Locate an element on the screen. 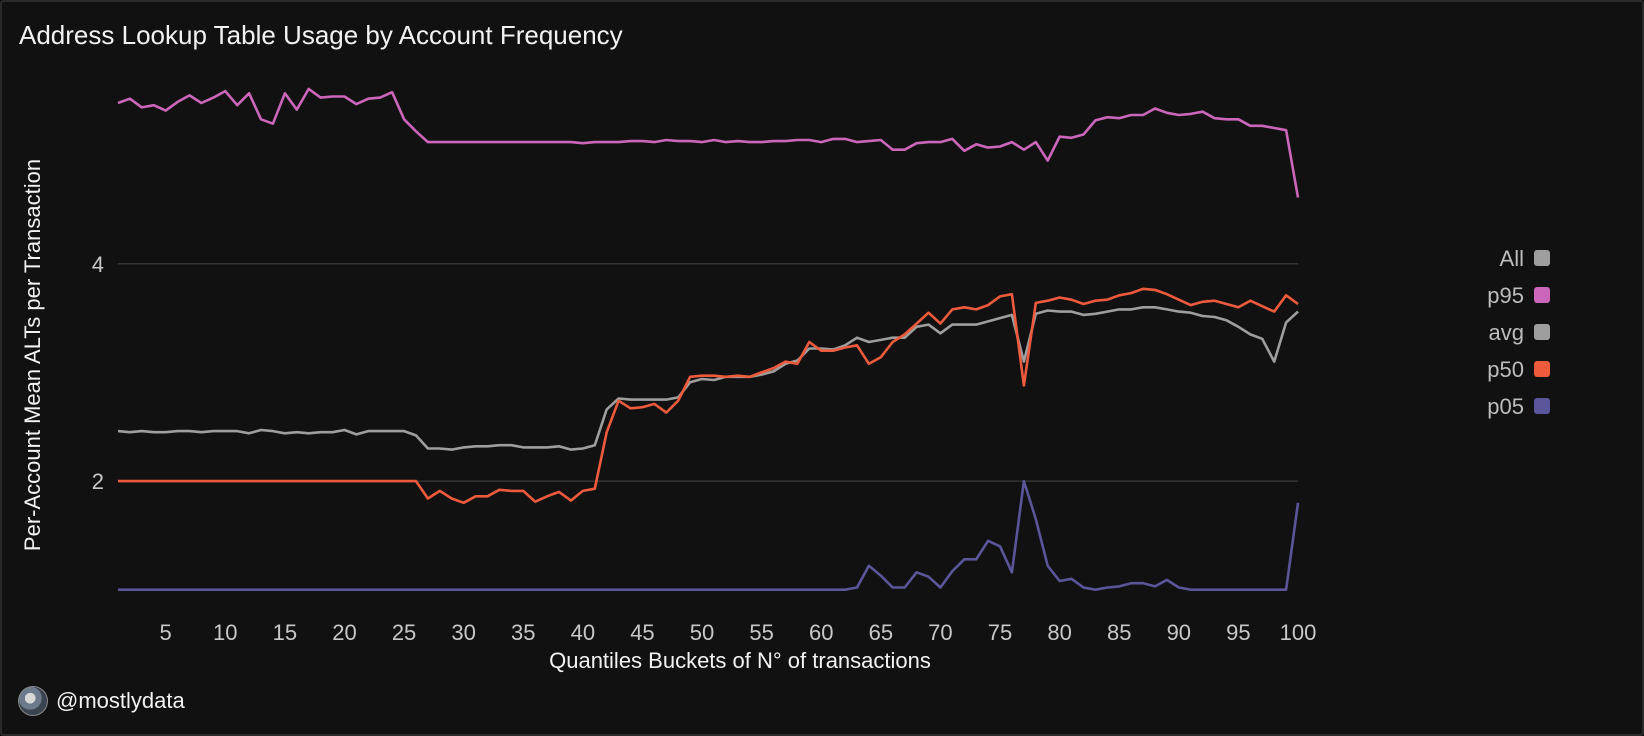 The width and height of the screenshot is (1644, 736). x-tick-label: 65 is located at coordinates (881, 632).